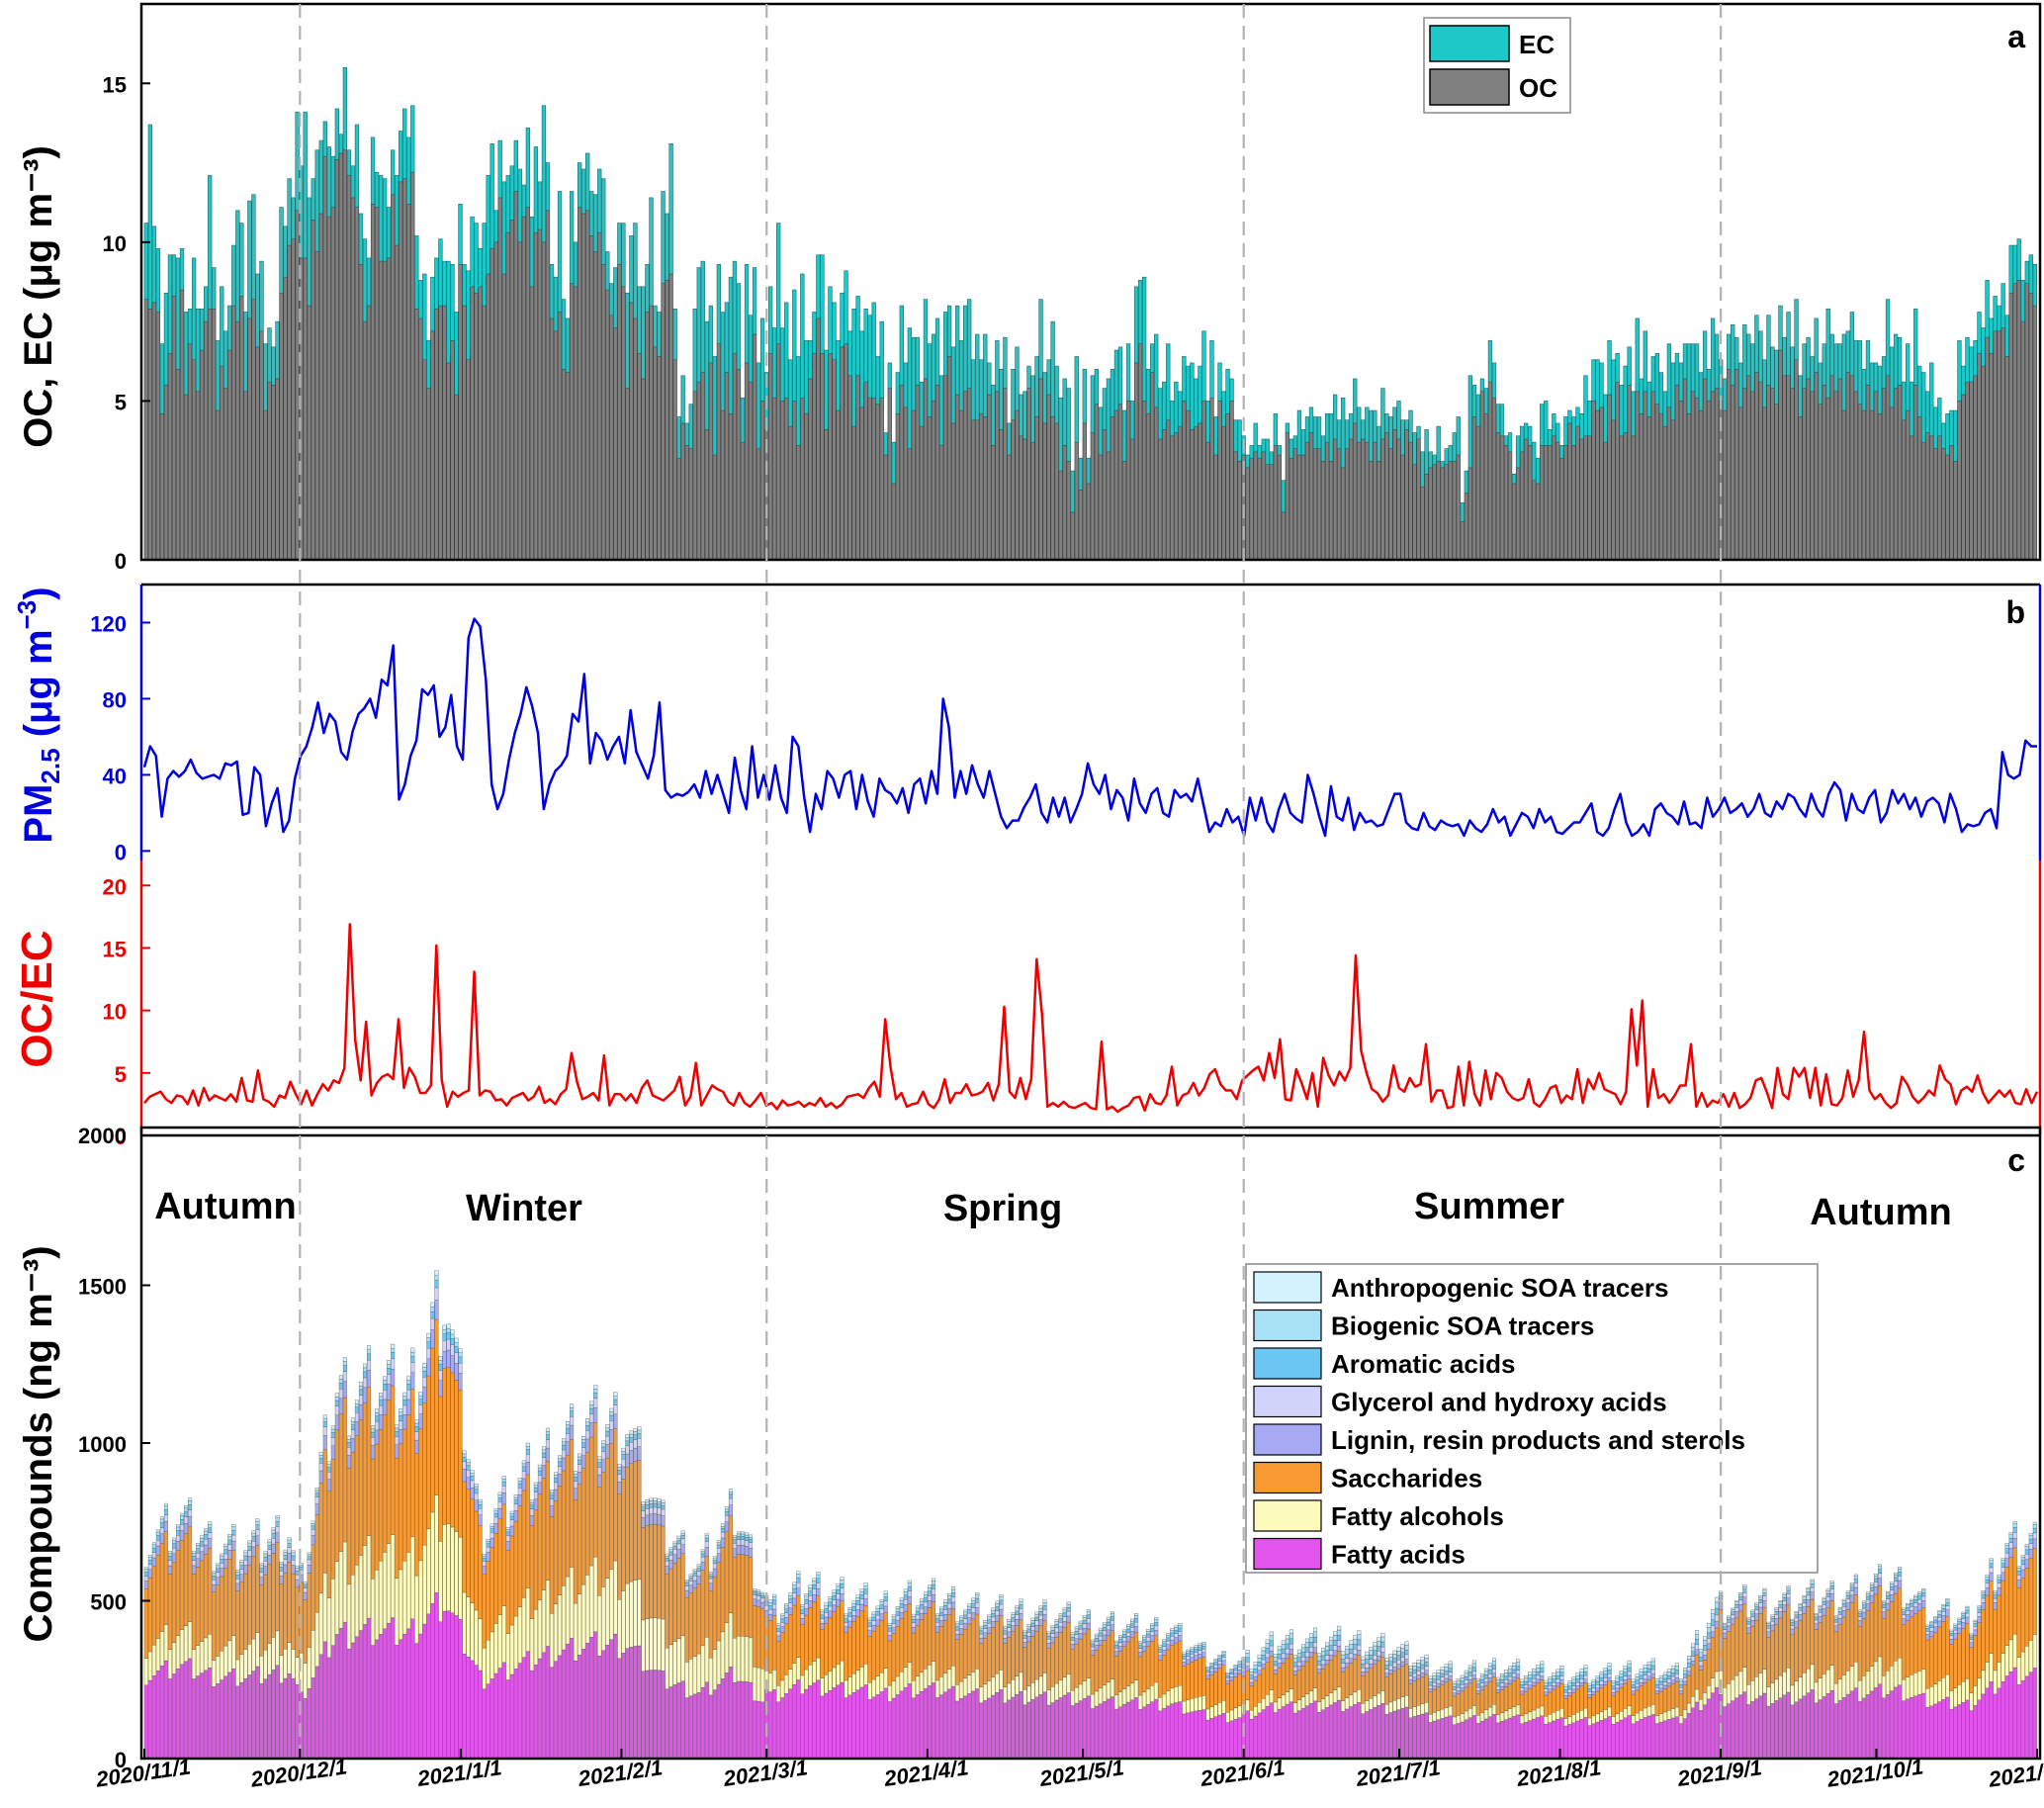  What do you see at coordinates (1881, 1213) in the screenshot?
I see `season-autumn-2: Autumn` at bounding box center [1881, 1213].